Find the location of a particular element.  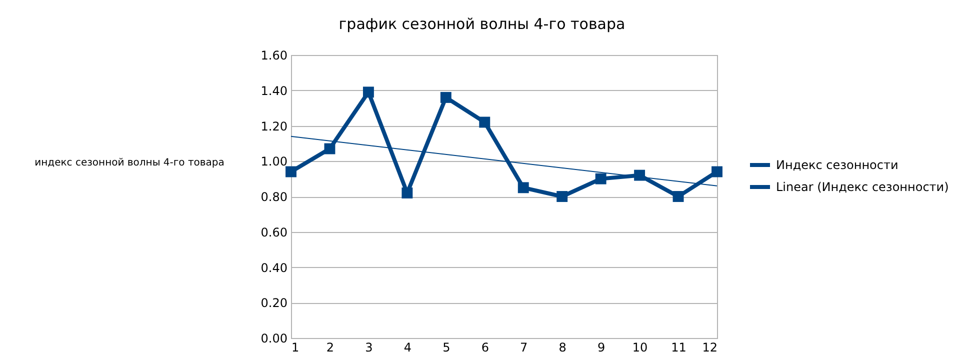

x-tick-label: 11 is located at coordinates (678, 347).